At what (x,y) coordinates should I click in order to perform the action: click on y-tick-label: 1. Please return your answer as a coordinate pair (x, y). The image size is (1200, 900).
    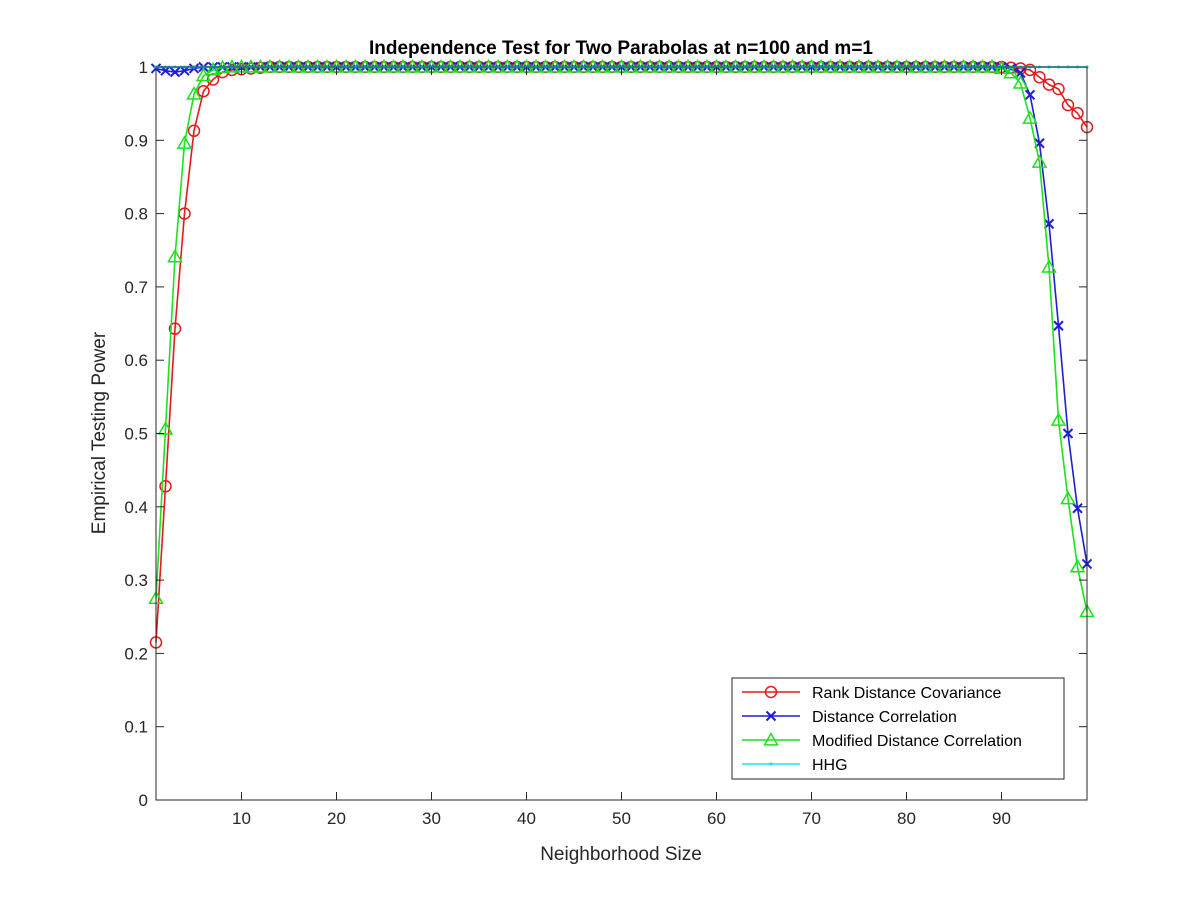
    Looking at the image, I should click on (143, 67).